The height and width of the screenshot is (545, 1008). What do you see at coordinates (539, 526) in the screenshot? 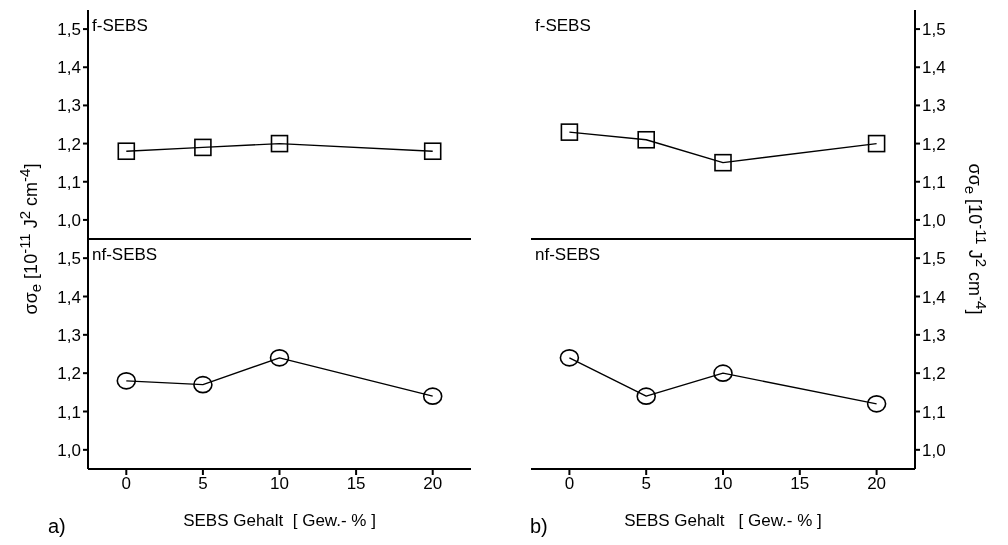
I see `text: b)` at bounding box center [539, 526].